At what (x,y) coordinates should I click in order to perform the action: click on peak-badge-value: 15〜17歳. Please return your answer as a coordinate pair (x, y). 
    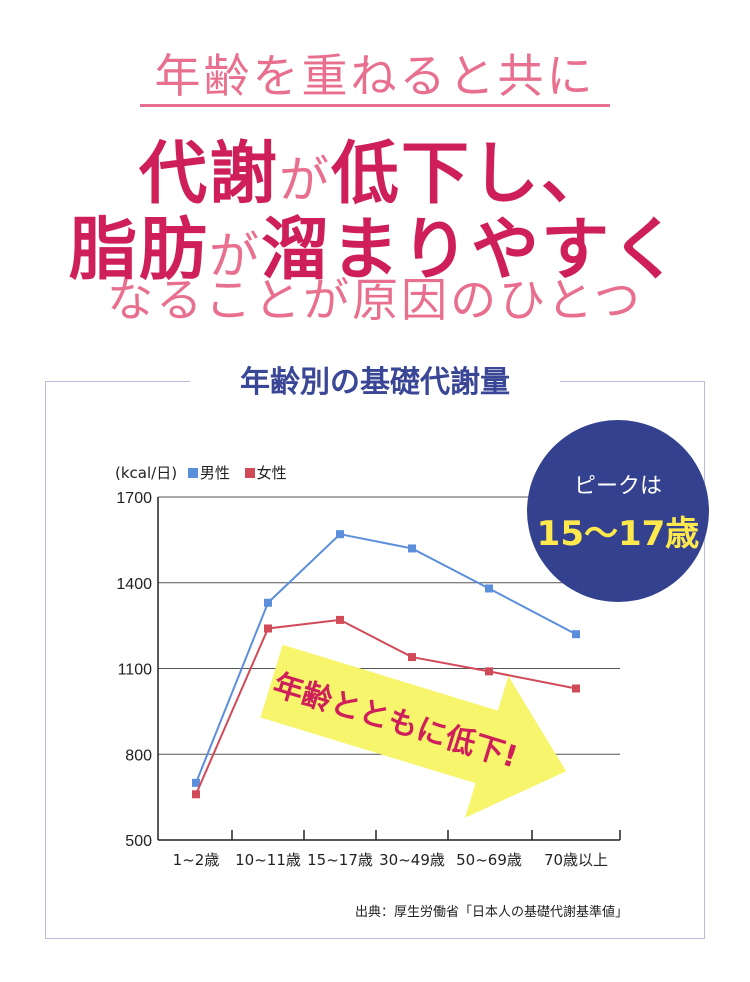
    Looking at the image, I should click on (618, 534).